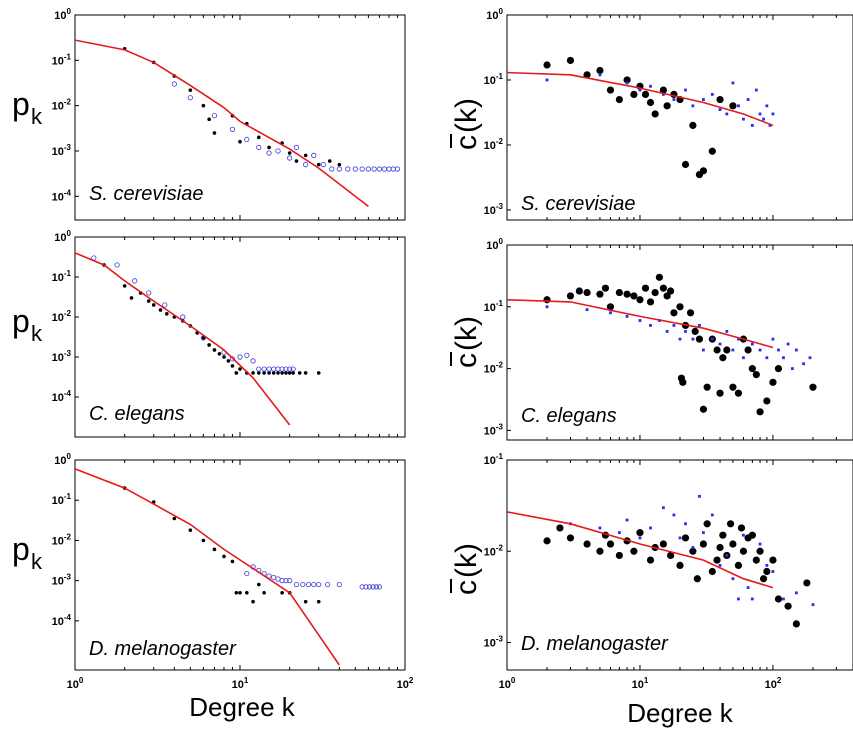  What do you see at coordinates (62, 396) in the screenshot?
I see `y-tick-label: 10⁻⁴` at bounding box center [62, 396].